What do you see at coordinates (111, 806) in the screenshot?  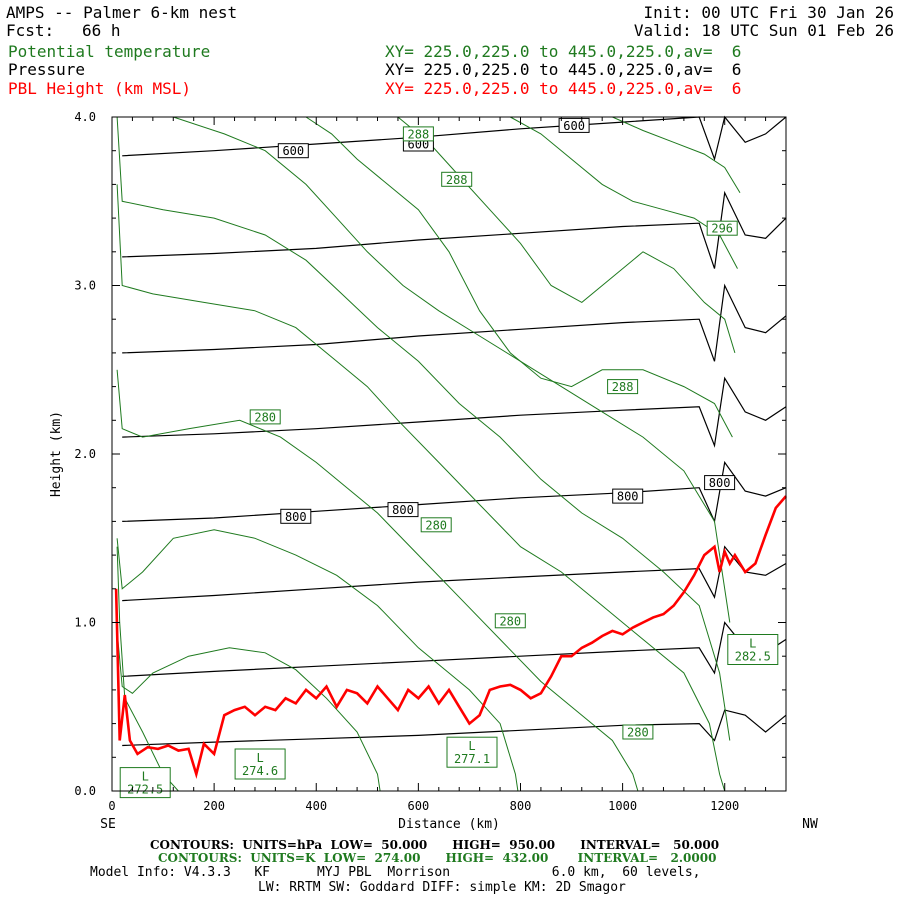 I see `x-tick-label: 0` at bounding box center [111, 806].